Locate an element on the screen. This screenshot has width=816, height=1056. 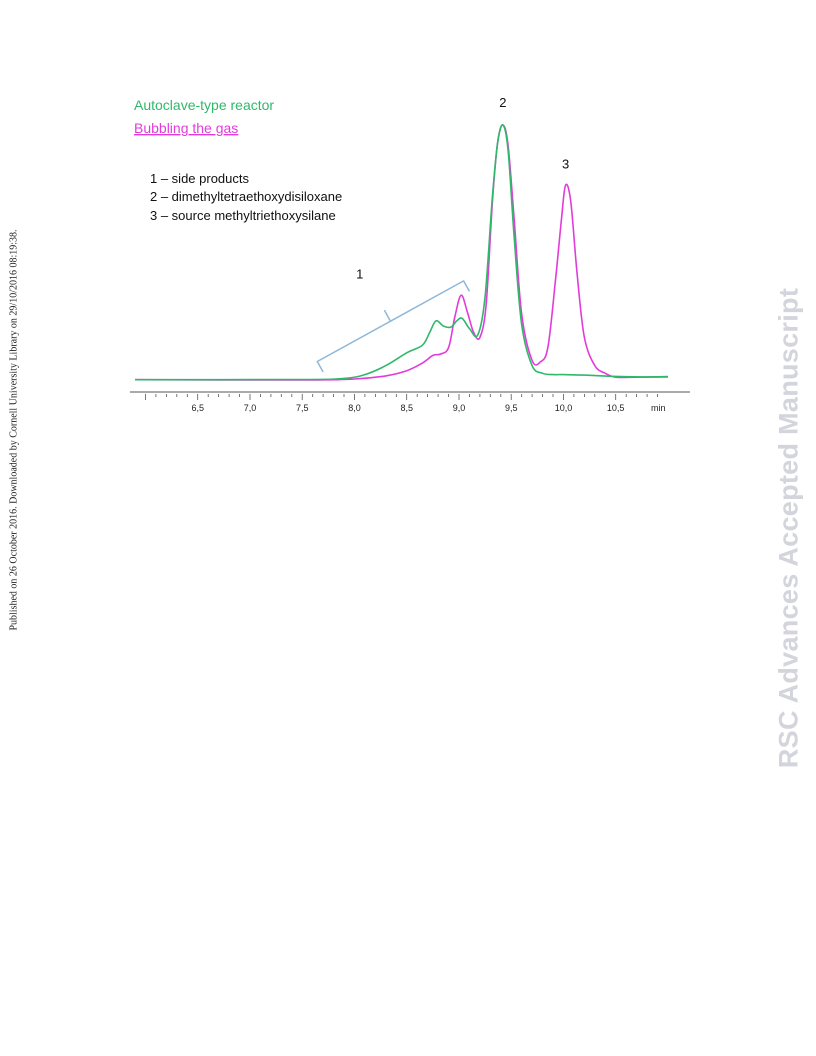
key-line-3: 3 – source methyltriethoxysilane is located at coordinates (243, 215).